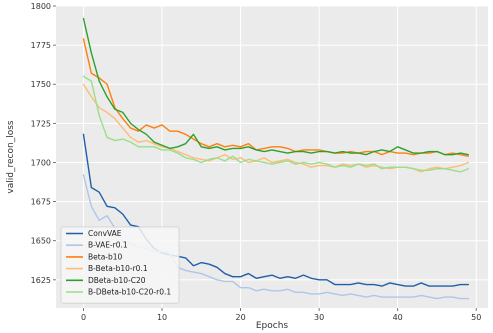 This screenshot has width=493, height=333. What do you see at coordinates (117, 280) in the screenshot?
I see `legend-entry: DBeta-b10-C20` at bounding box center [117, 280].